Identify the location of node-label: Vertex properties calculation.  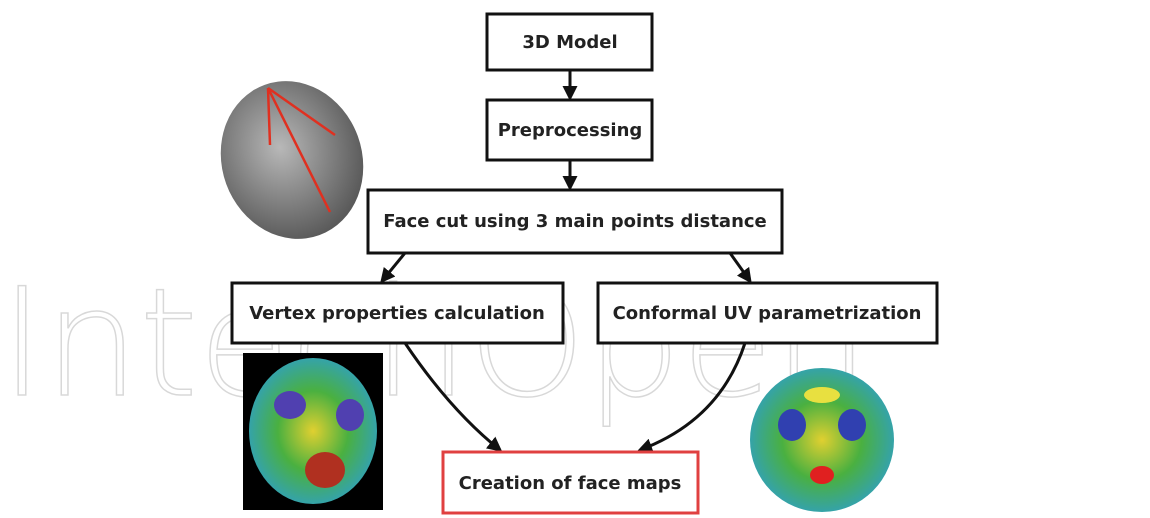
(397, 313).